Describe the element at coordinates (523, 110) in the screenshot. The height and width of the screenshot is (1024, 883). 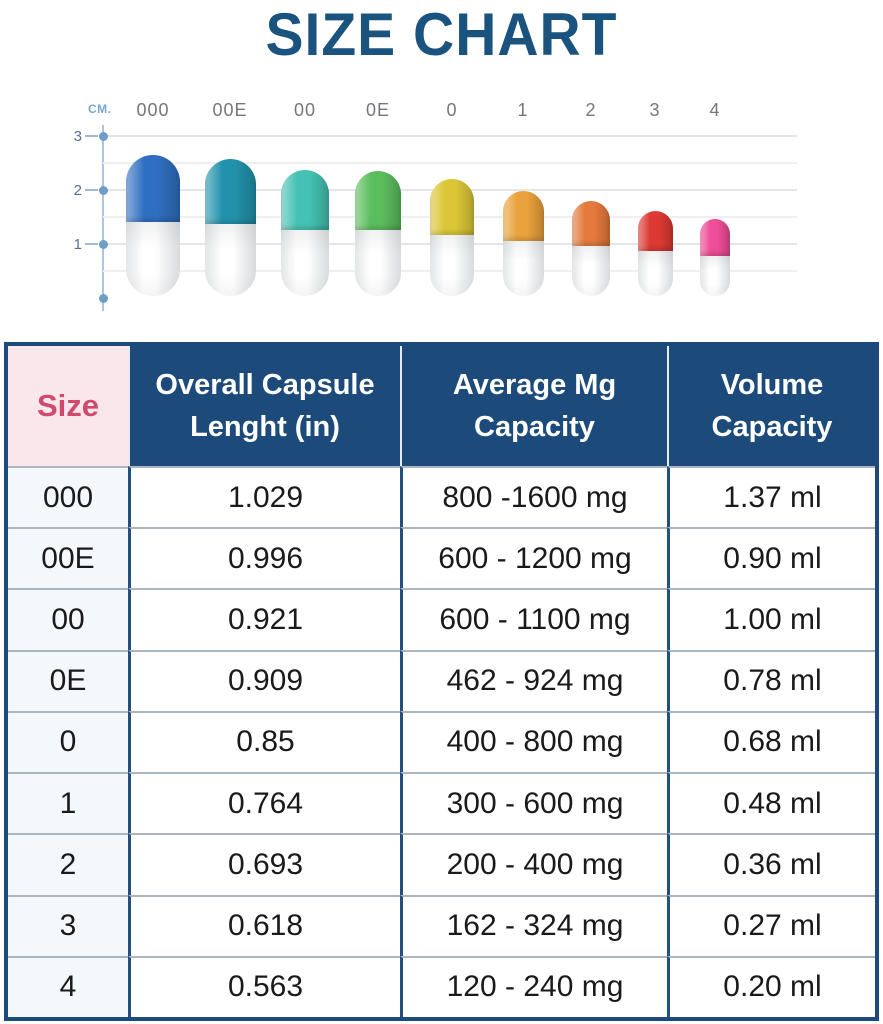
I see `capsule-size-label: 1` at that location.